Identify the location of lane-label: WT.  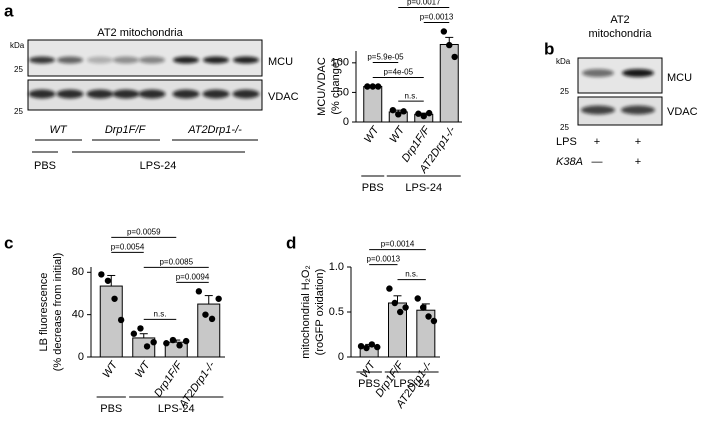
(58, 130).